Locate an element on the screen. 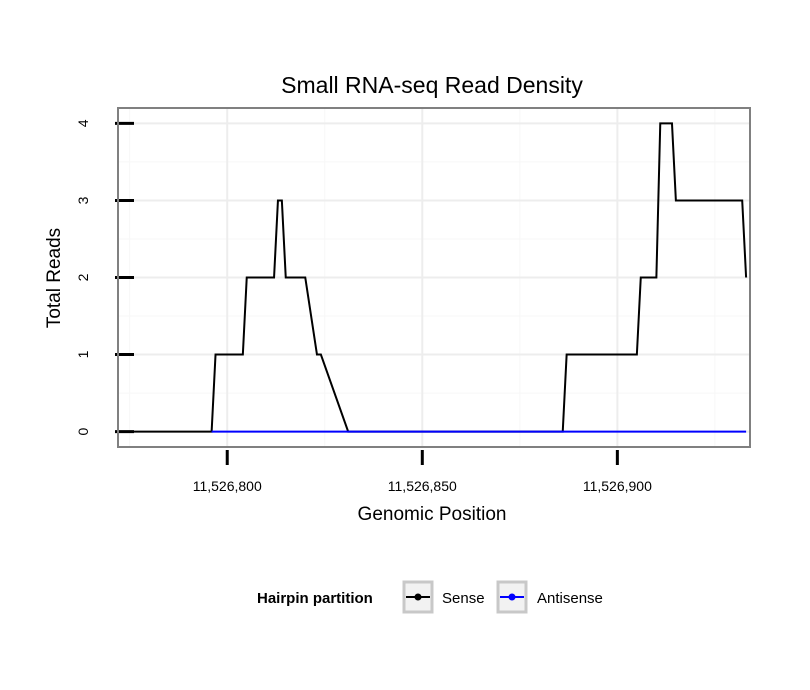 The width and height of the screenshot is (810, 690). x-tick-label: 11,526,900 is located at coordinates (617, 486).